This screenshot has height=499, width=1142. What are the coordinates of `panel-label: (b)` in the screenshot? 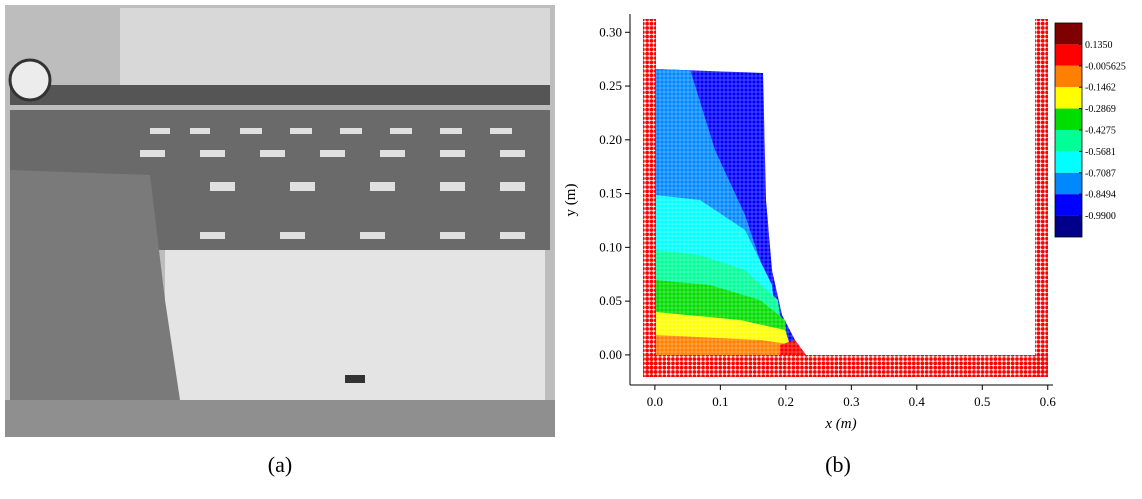 It's located at (838, 464).